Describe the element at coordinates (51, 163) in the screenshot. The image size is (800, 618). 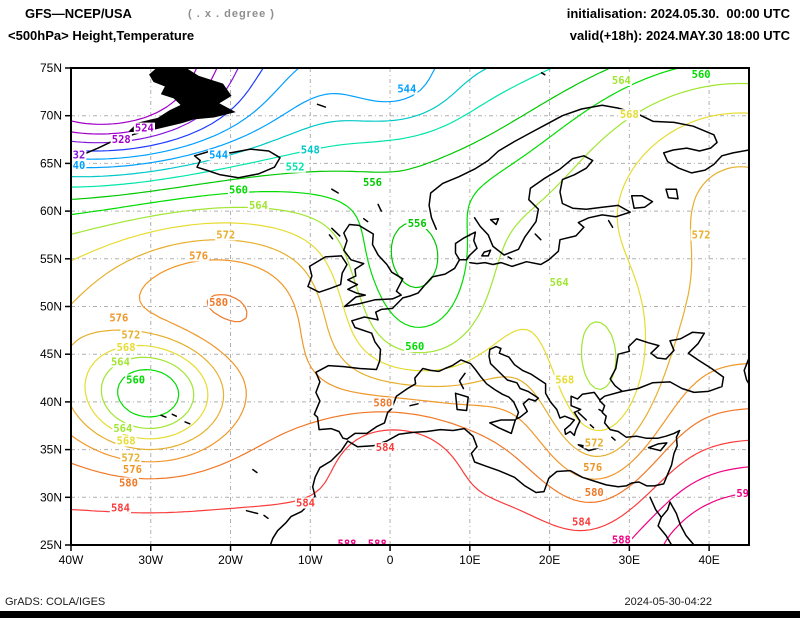
I see `y-tick-label: 65N` at that location.